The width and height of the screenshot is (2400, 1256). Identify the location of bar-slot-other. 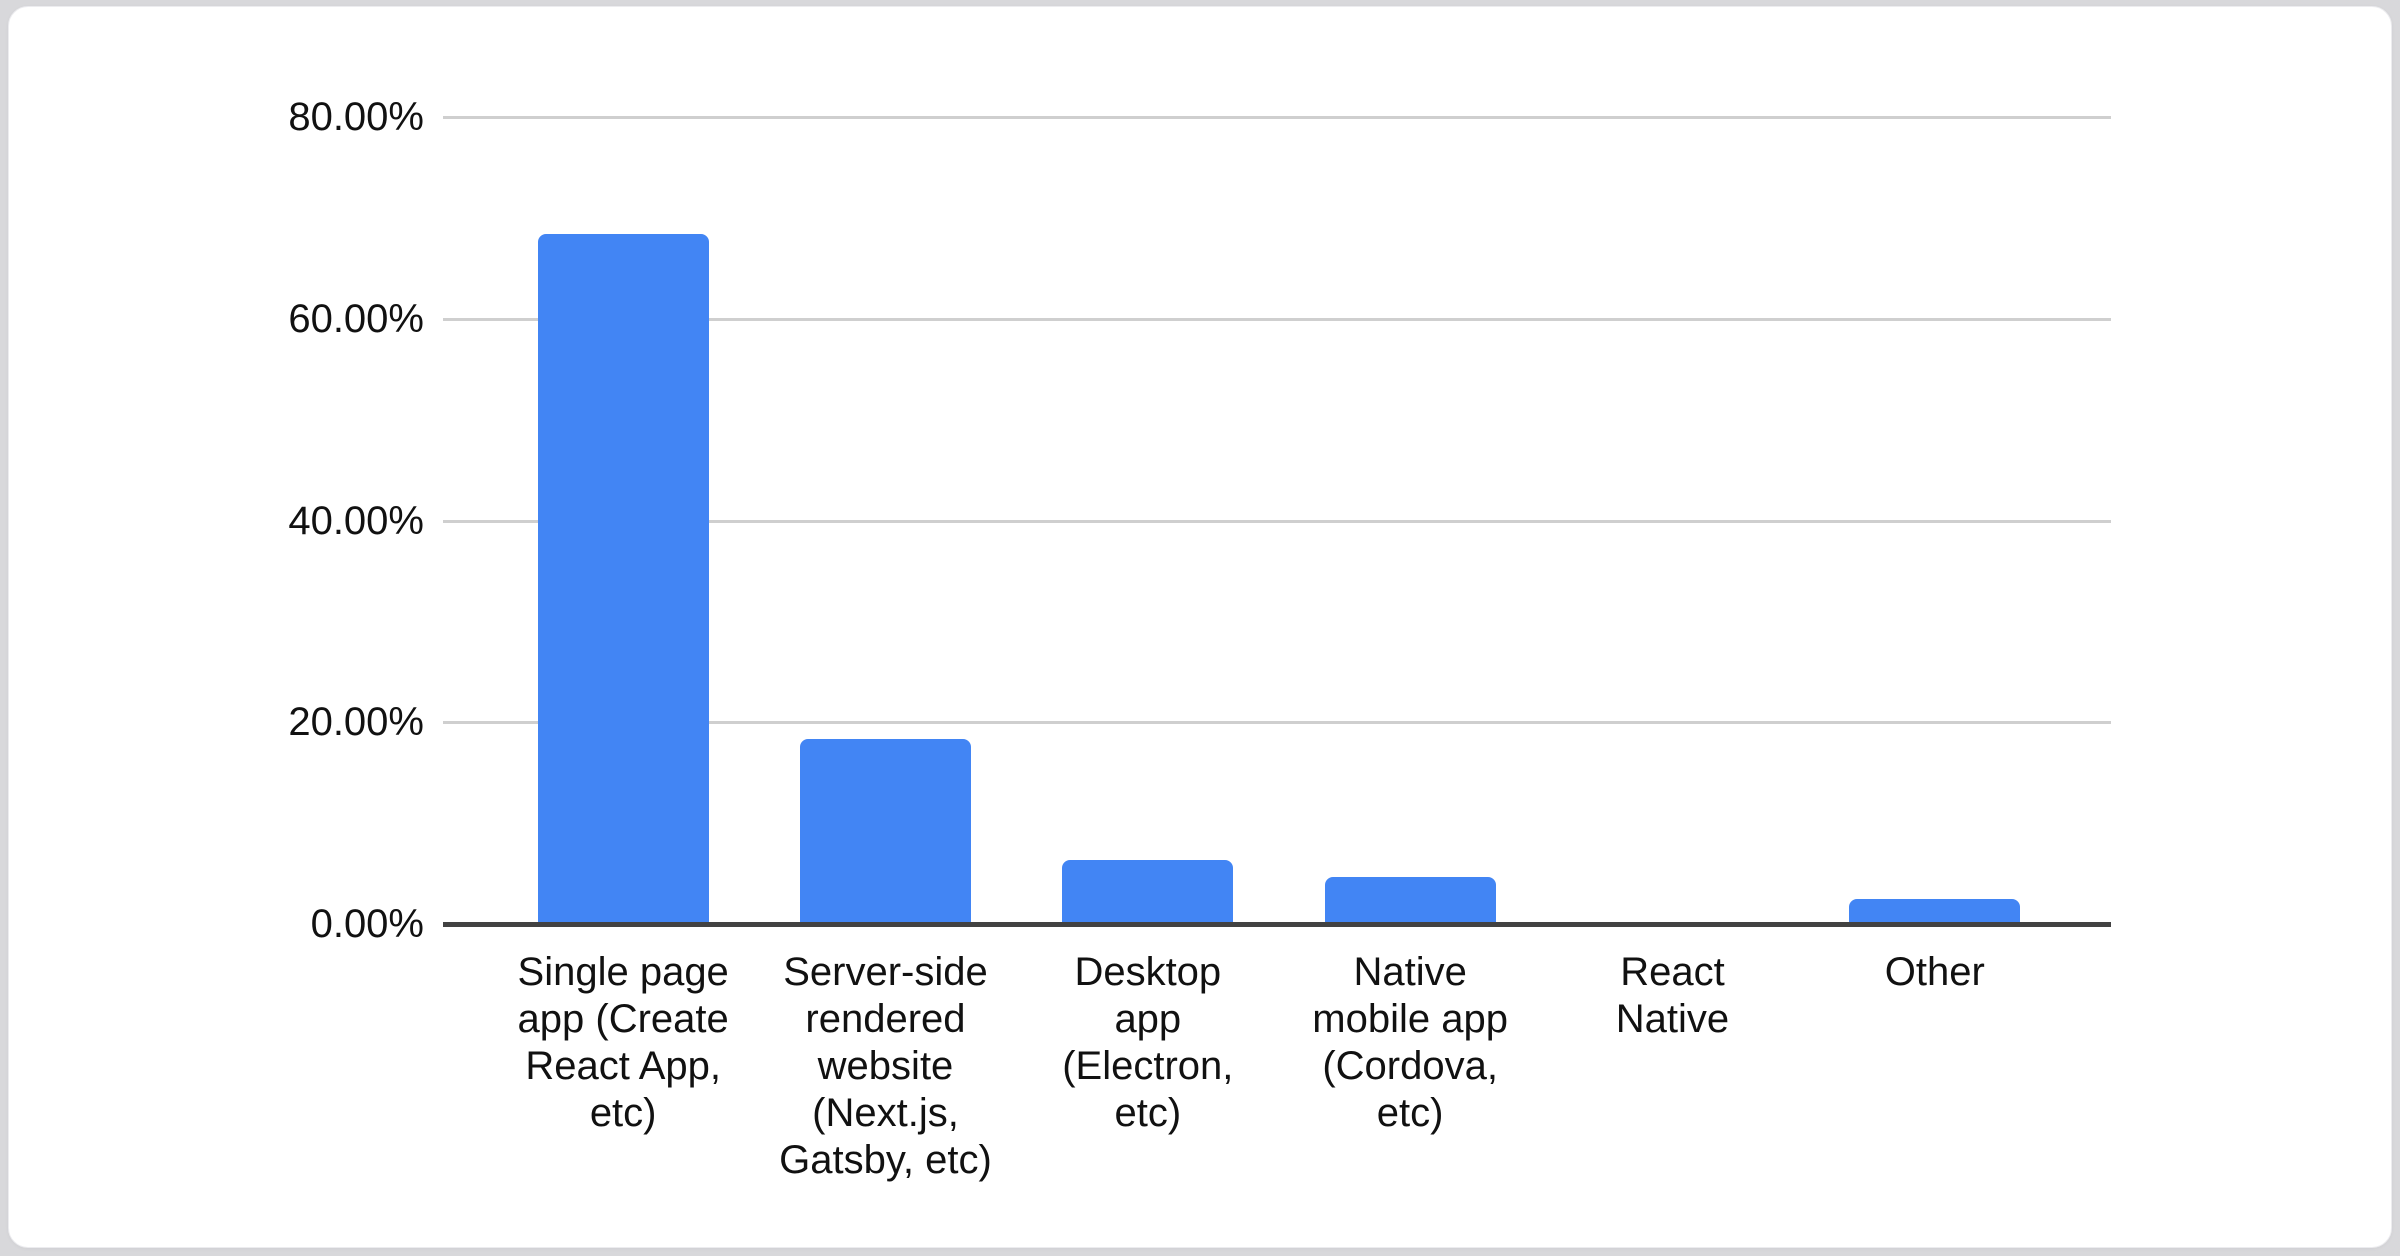
(1935, 520).